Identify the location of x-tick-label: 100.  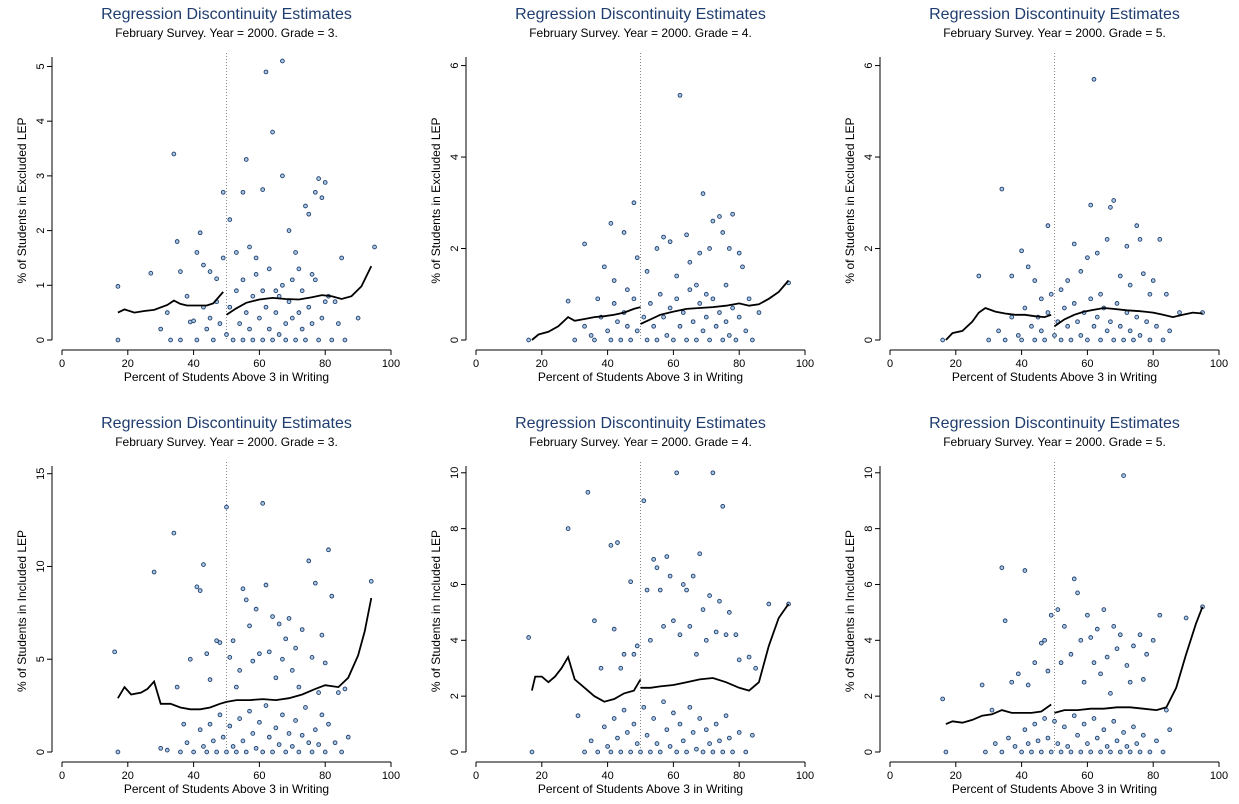
(1219, 776).